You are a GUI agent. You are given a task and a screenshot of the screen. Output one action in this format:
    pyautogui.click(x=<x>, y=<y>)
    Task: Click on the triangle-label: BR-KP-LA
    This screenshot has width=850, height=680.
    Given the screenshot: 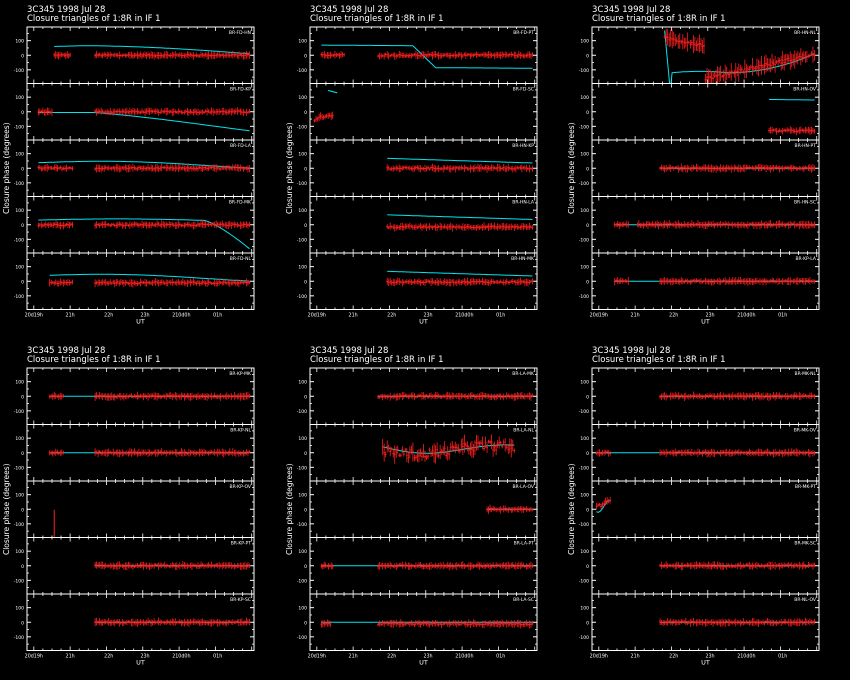 What is the action you would take?
    pyautogui.click(x=805, y=259)
    